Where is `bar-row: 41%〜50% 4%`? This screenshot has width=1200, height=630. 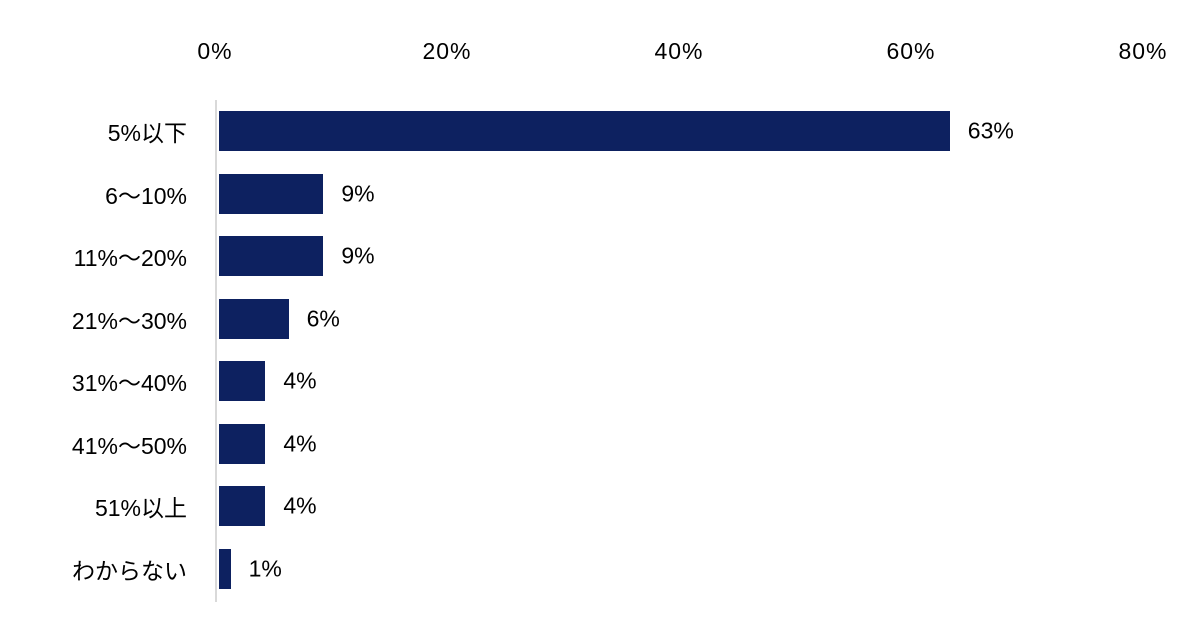 bar-row: 41%〜50% 4% is located at coordinates (600, 444).